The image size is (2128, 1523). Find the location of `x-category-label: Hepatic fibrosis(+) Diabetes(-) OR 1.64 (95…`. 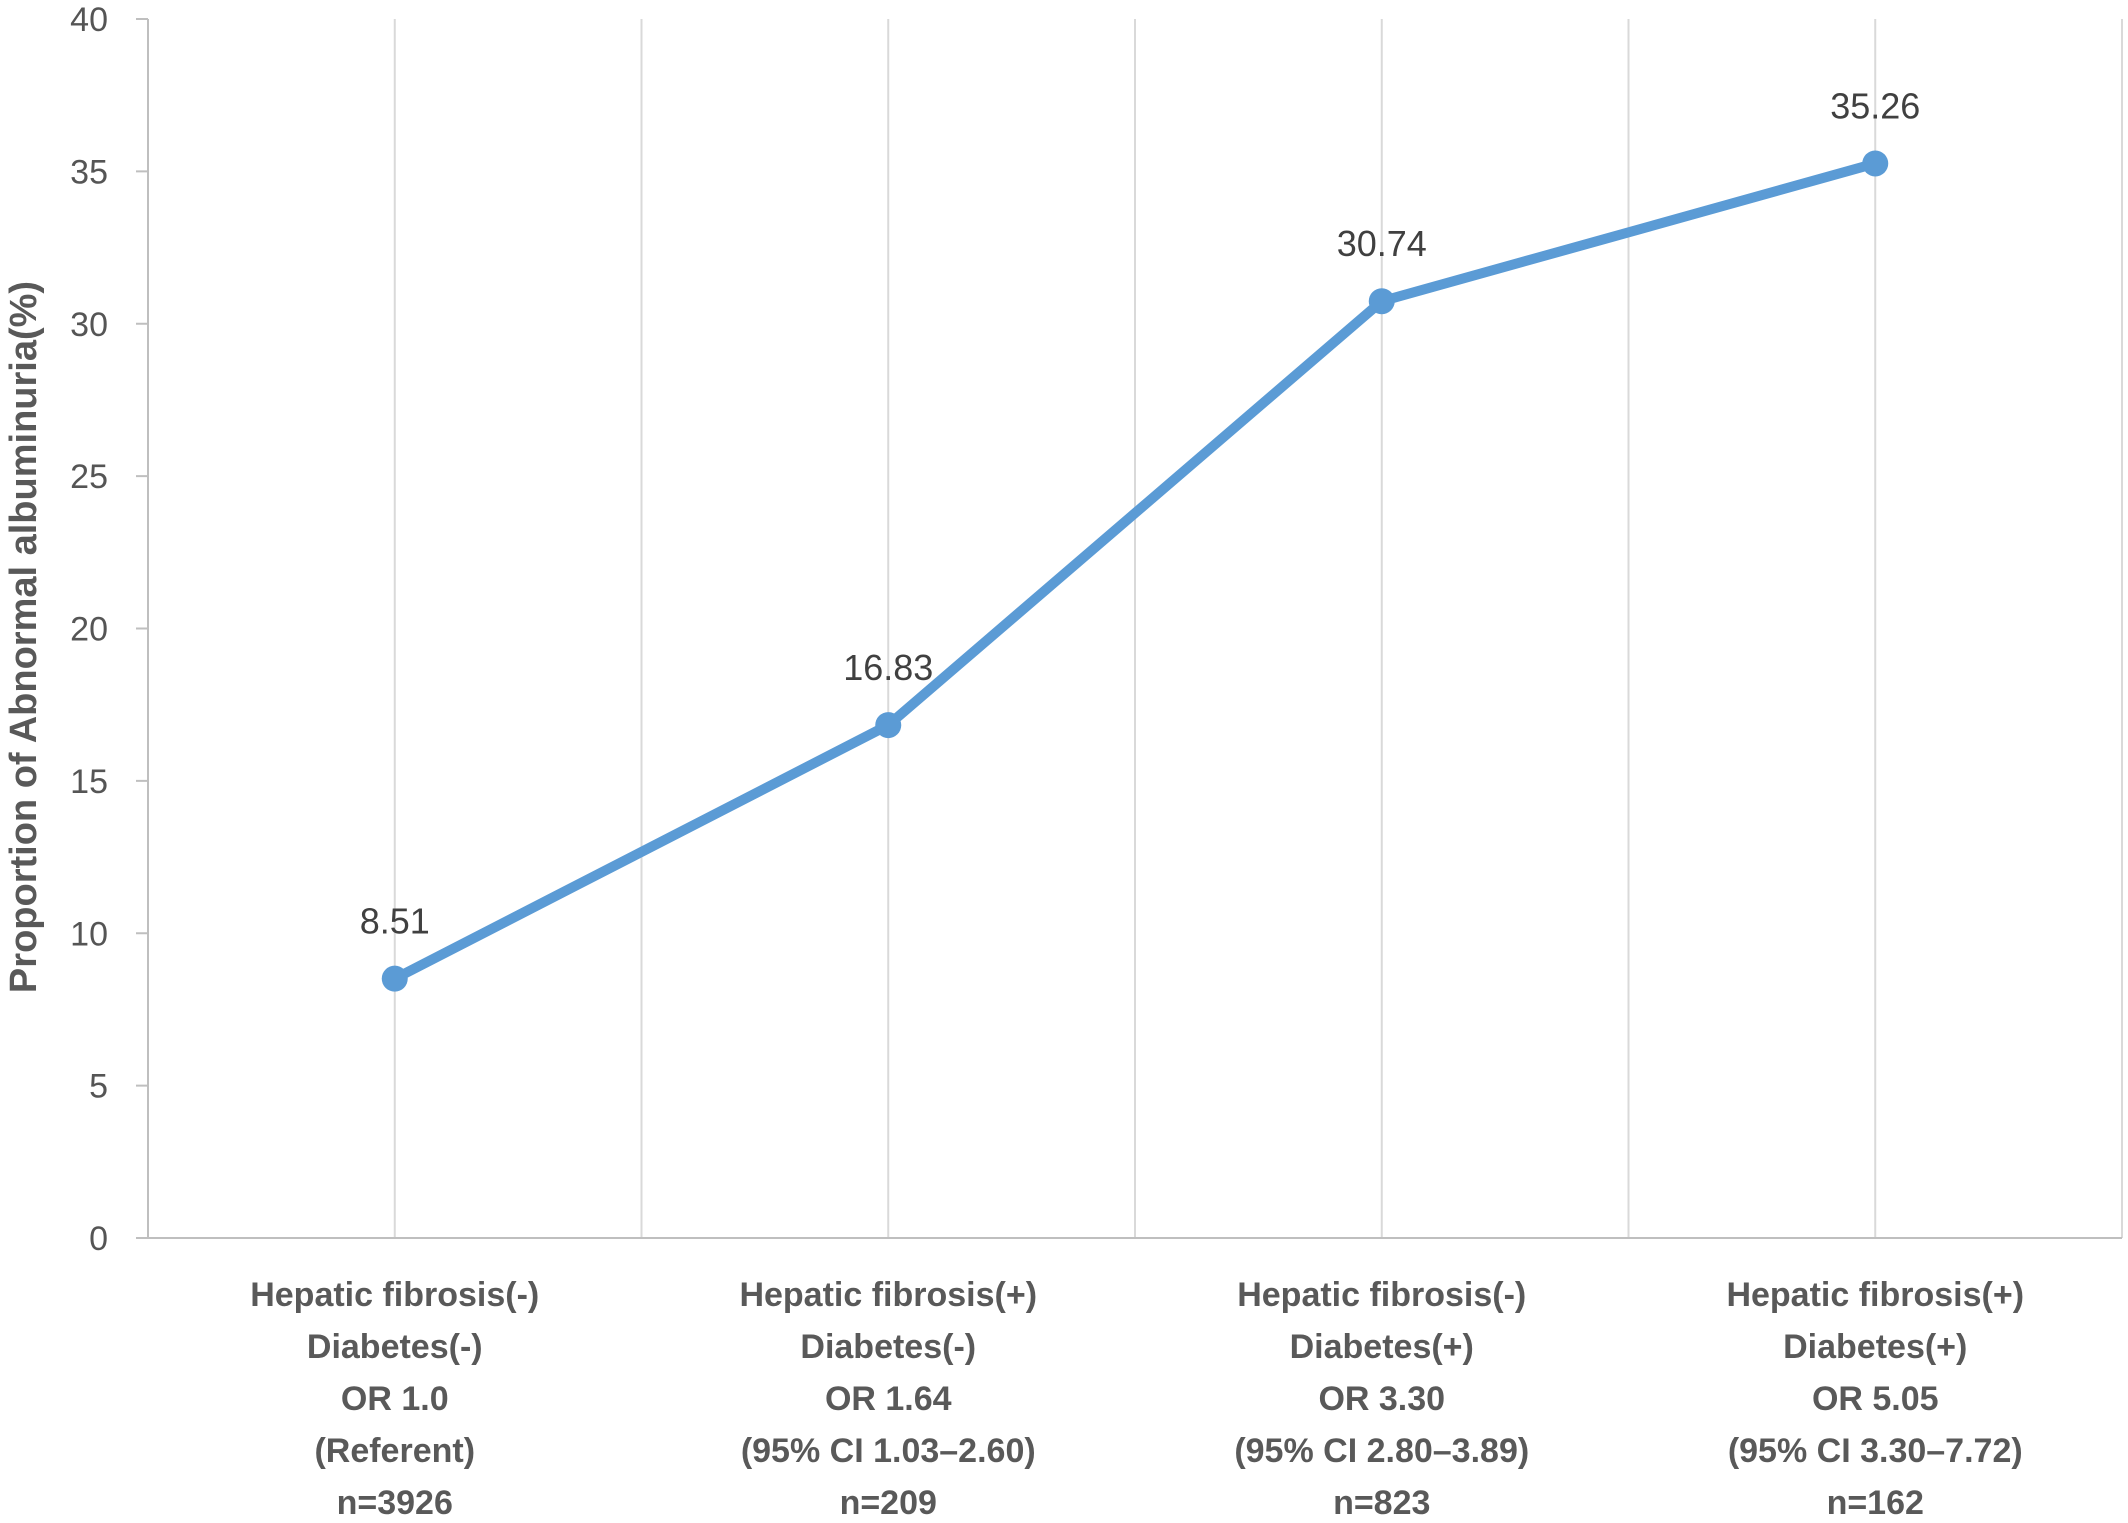

x-category-label: Hepatic fibrosis(+) Diabetes(-) OR 1.64 (95… is located at coordinates (888, 1399).